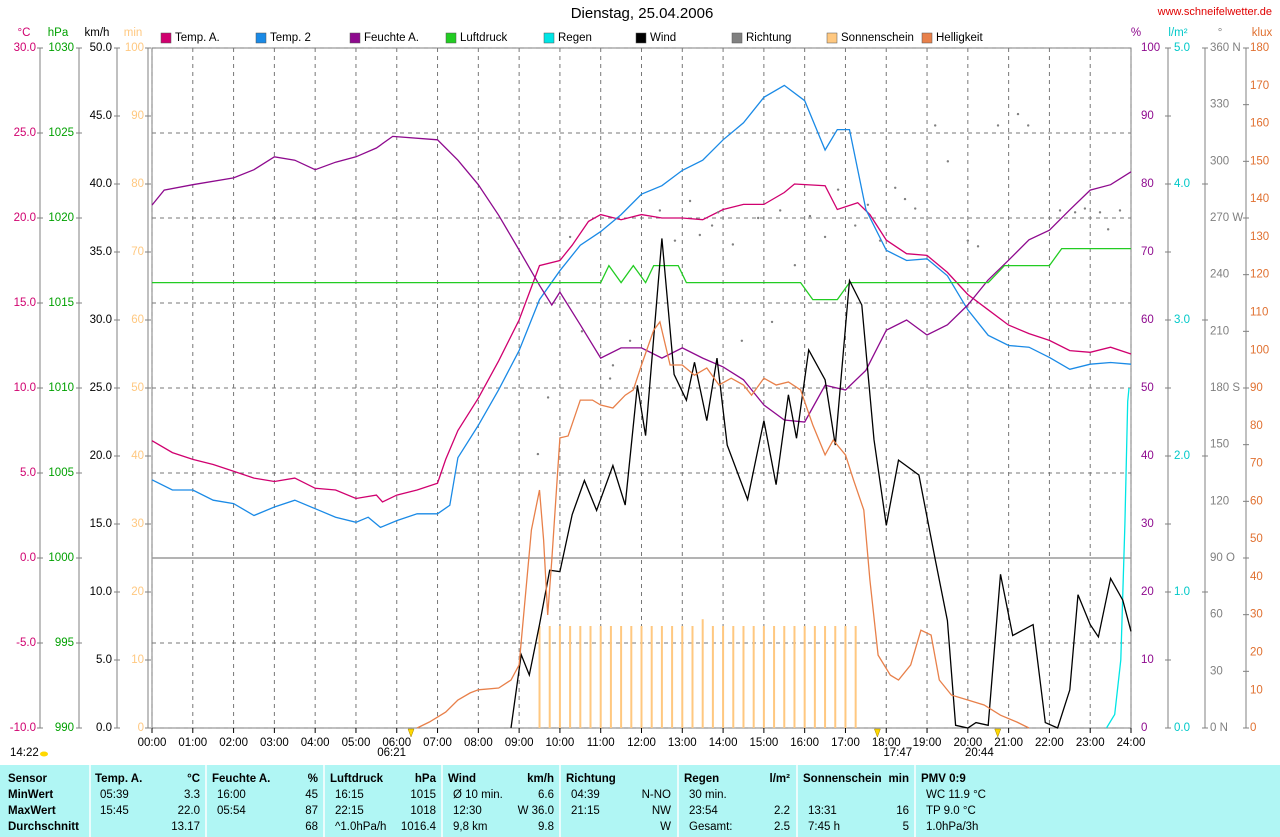 The height and width of the screenshot is (837, 1280). Describe the element at coordinates (423, 811) in the screenshot. I see `cell-value: 1018` at that location.